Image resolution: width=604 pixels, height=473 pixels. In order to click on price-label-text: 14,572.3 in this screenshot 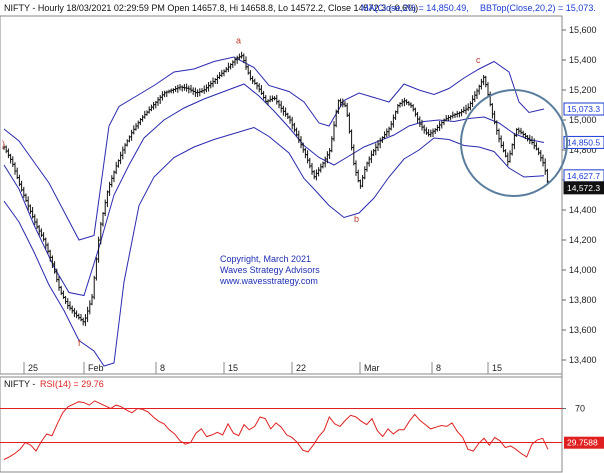, I will do `click(583, 188)`.